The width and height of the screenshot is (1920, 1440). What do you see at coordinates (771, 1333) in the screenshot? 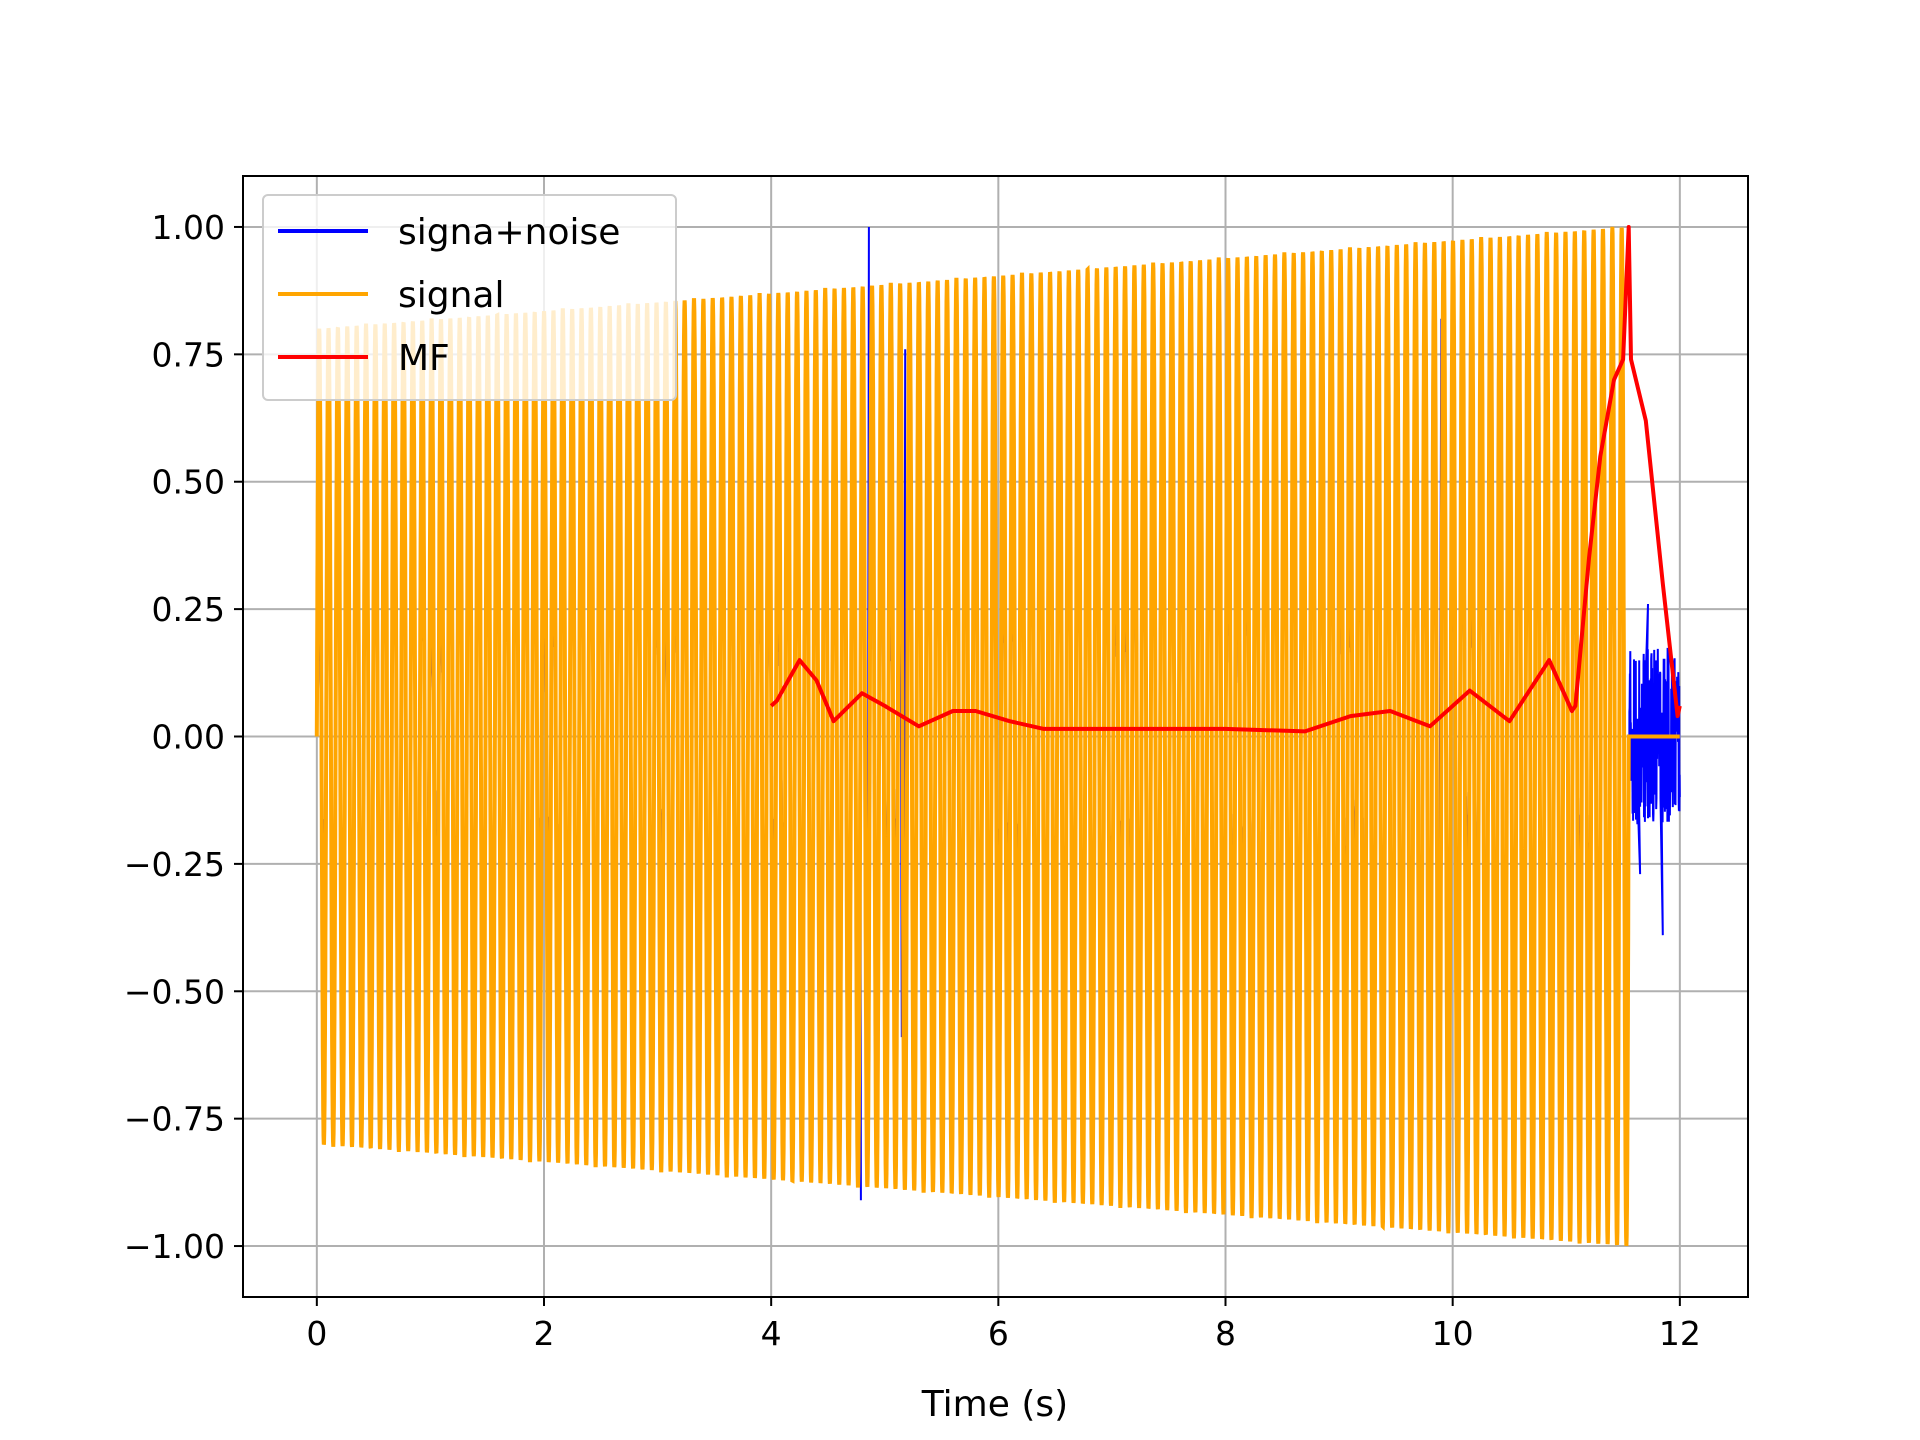
I see `x-tick-label: 4` at bounding box center [771, 1333].